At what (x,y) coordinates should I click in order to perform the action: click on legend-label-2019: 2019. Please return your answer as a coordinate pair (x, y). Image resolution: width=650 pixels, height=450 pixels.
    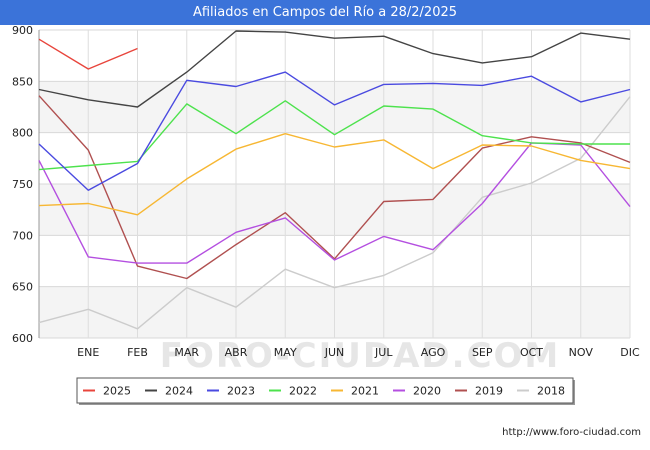
    Looking at the image, I should click on (489, 391).